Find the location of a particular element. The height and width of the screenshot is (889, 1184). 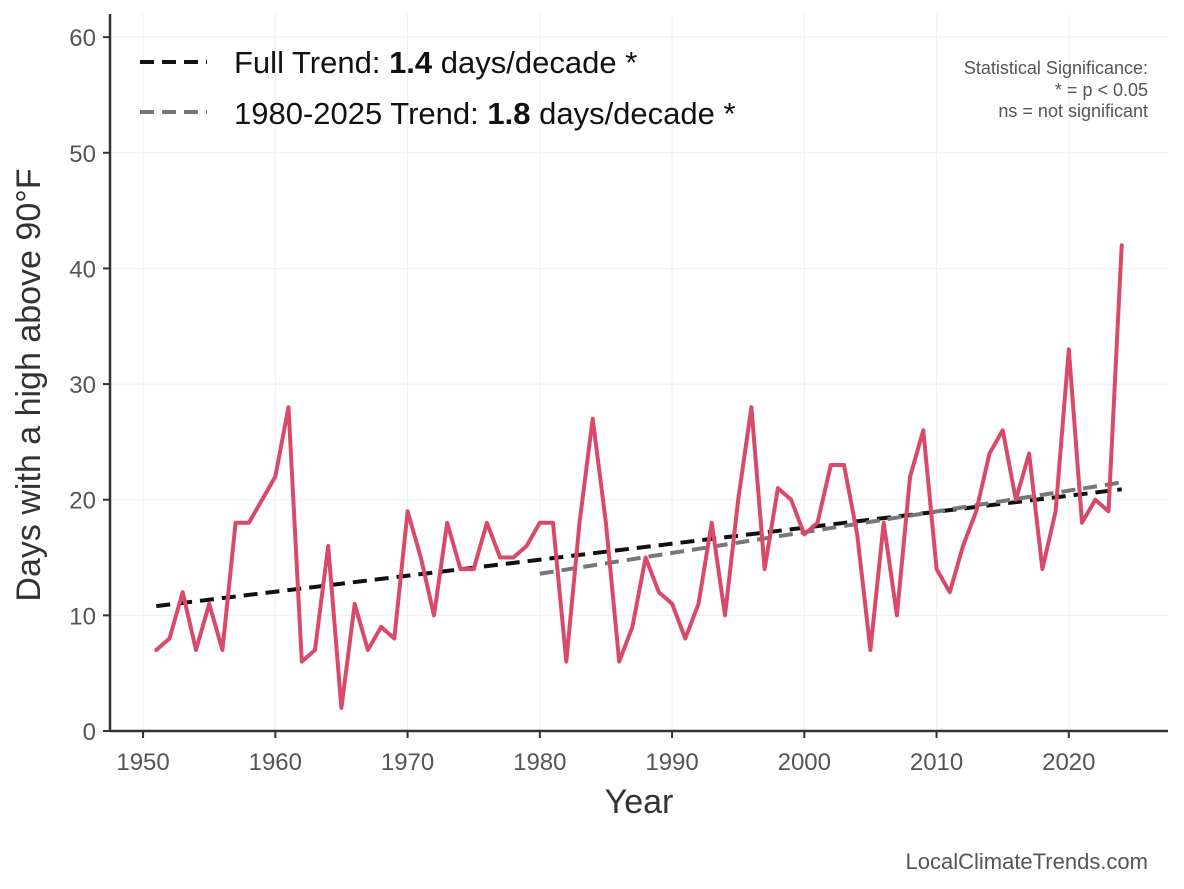

legend-recent-value: 1.8 is located at coordinates (508, 113).